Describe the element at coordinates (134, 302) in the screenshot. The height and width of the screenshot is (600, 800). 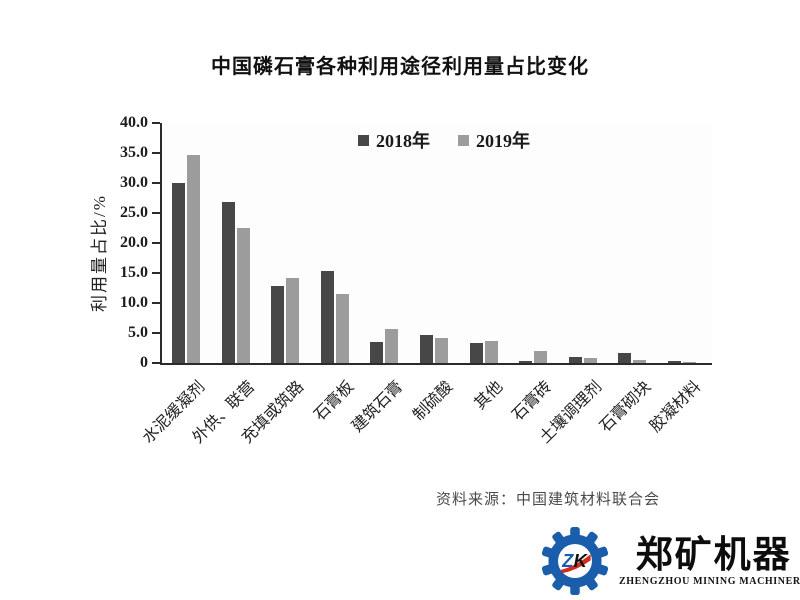
I see `y-tick-label: 10.0` at that location.